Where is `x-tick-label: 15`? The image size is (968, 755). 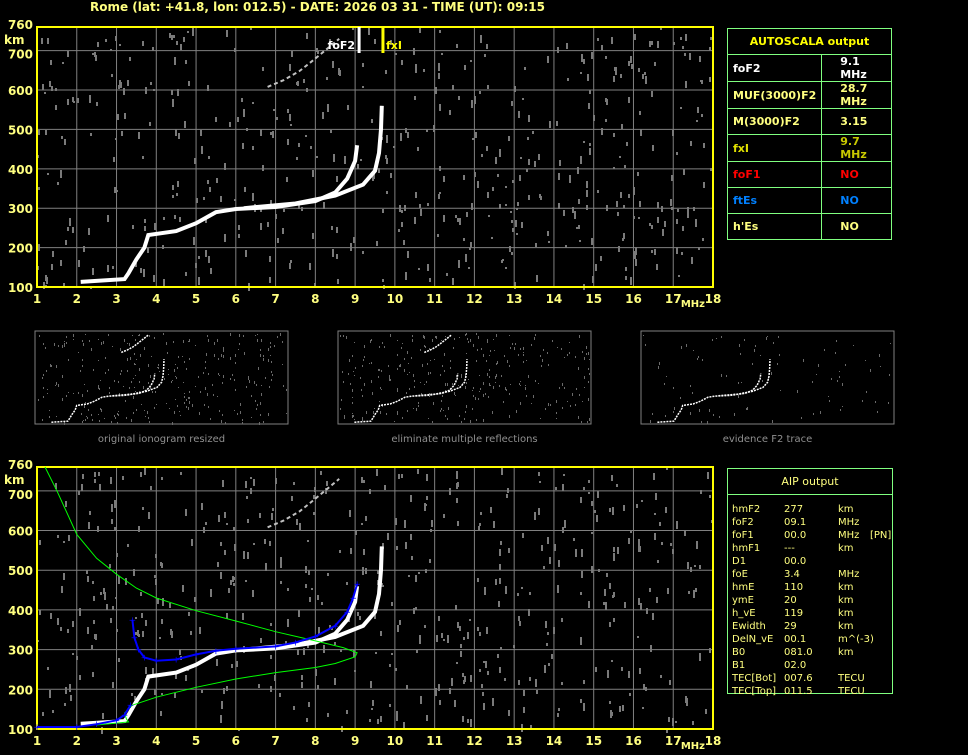 x-tick-label: 15 is located at coordinates (593, 299).